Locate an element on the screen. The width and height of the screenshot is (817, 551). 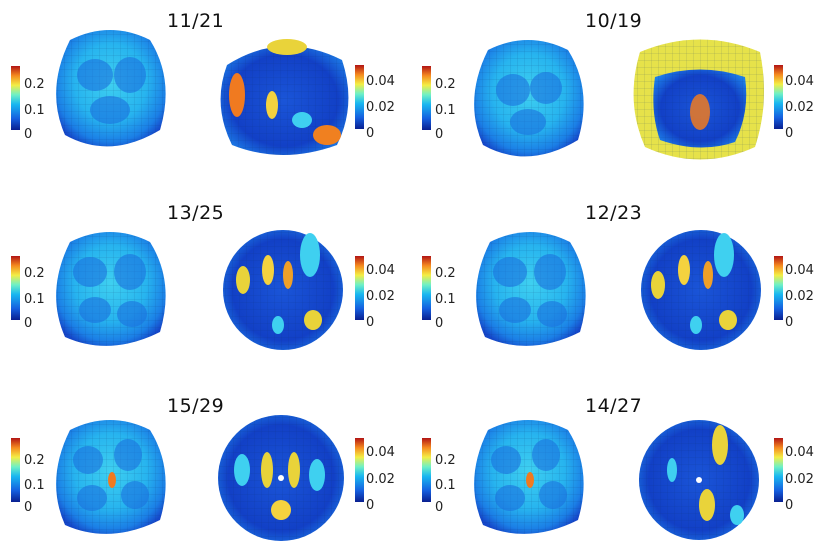
panel-title-11-21: 11/21 is located at coordinates (196, 21).